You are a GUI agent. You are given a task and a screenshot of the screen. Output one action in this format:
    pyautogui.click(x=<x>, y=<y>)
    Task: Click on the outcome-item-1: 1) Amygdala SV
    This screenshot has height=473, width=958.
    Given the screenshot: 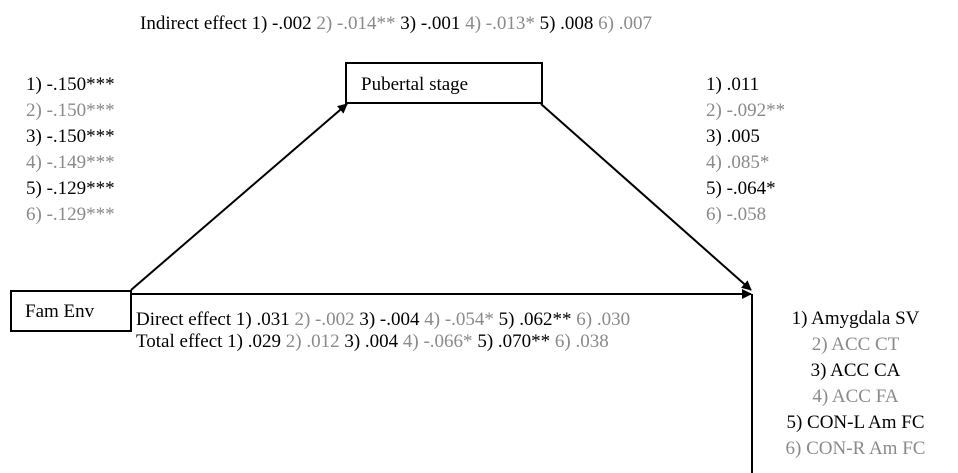 What is the action you would take?
    pyautogui.click(x=855, y=318)
    